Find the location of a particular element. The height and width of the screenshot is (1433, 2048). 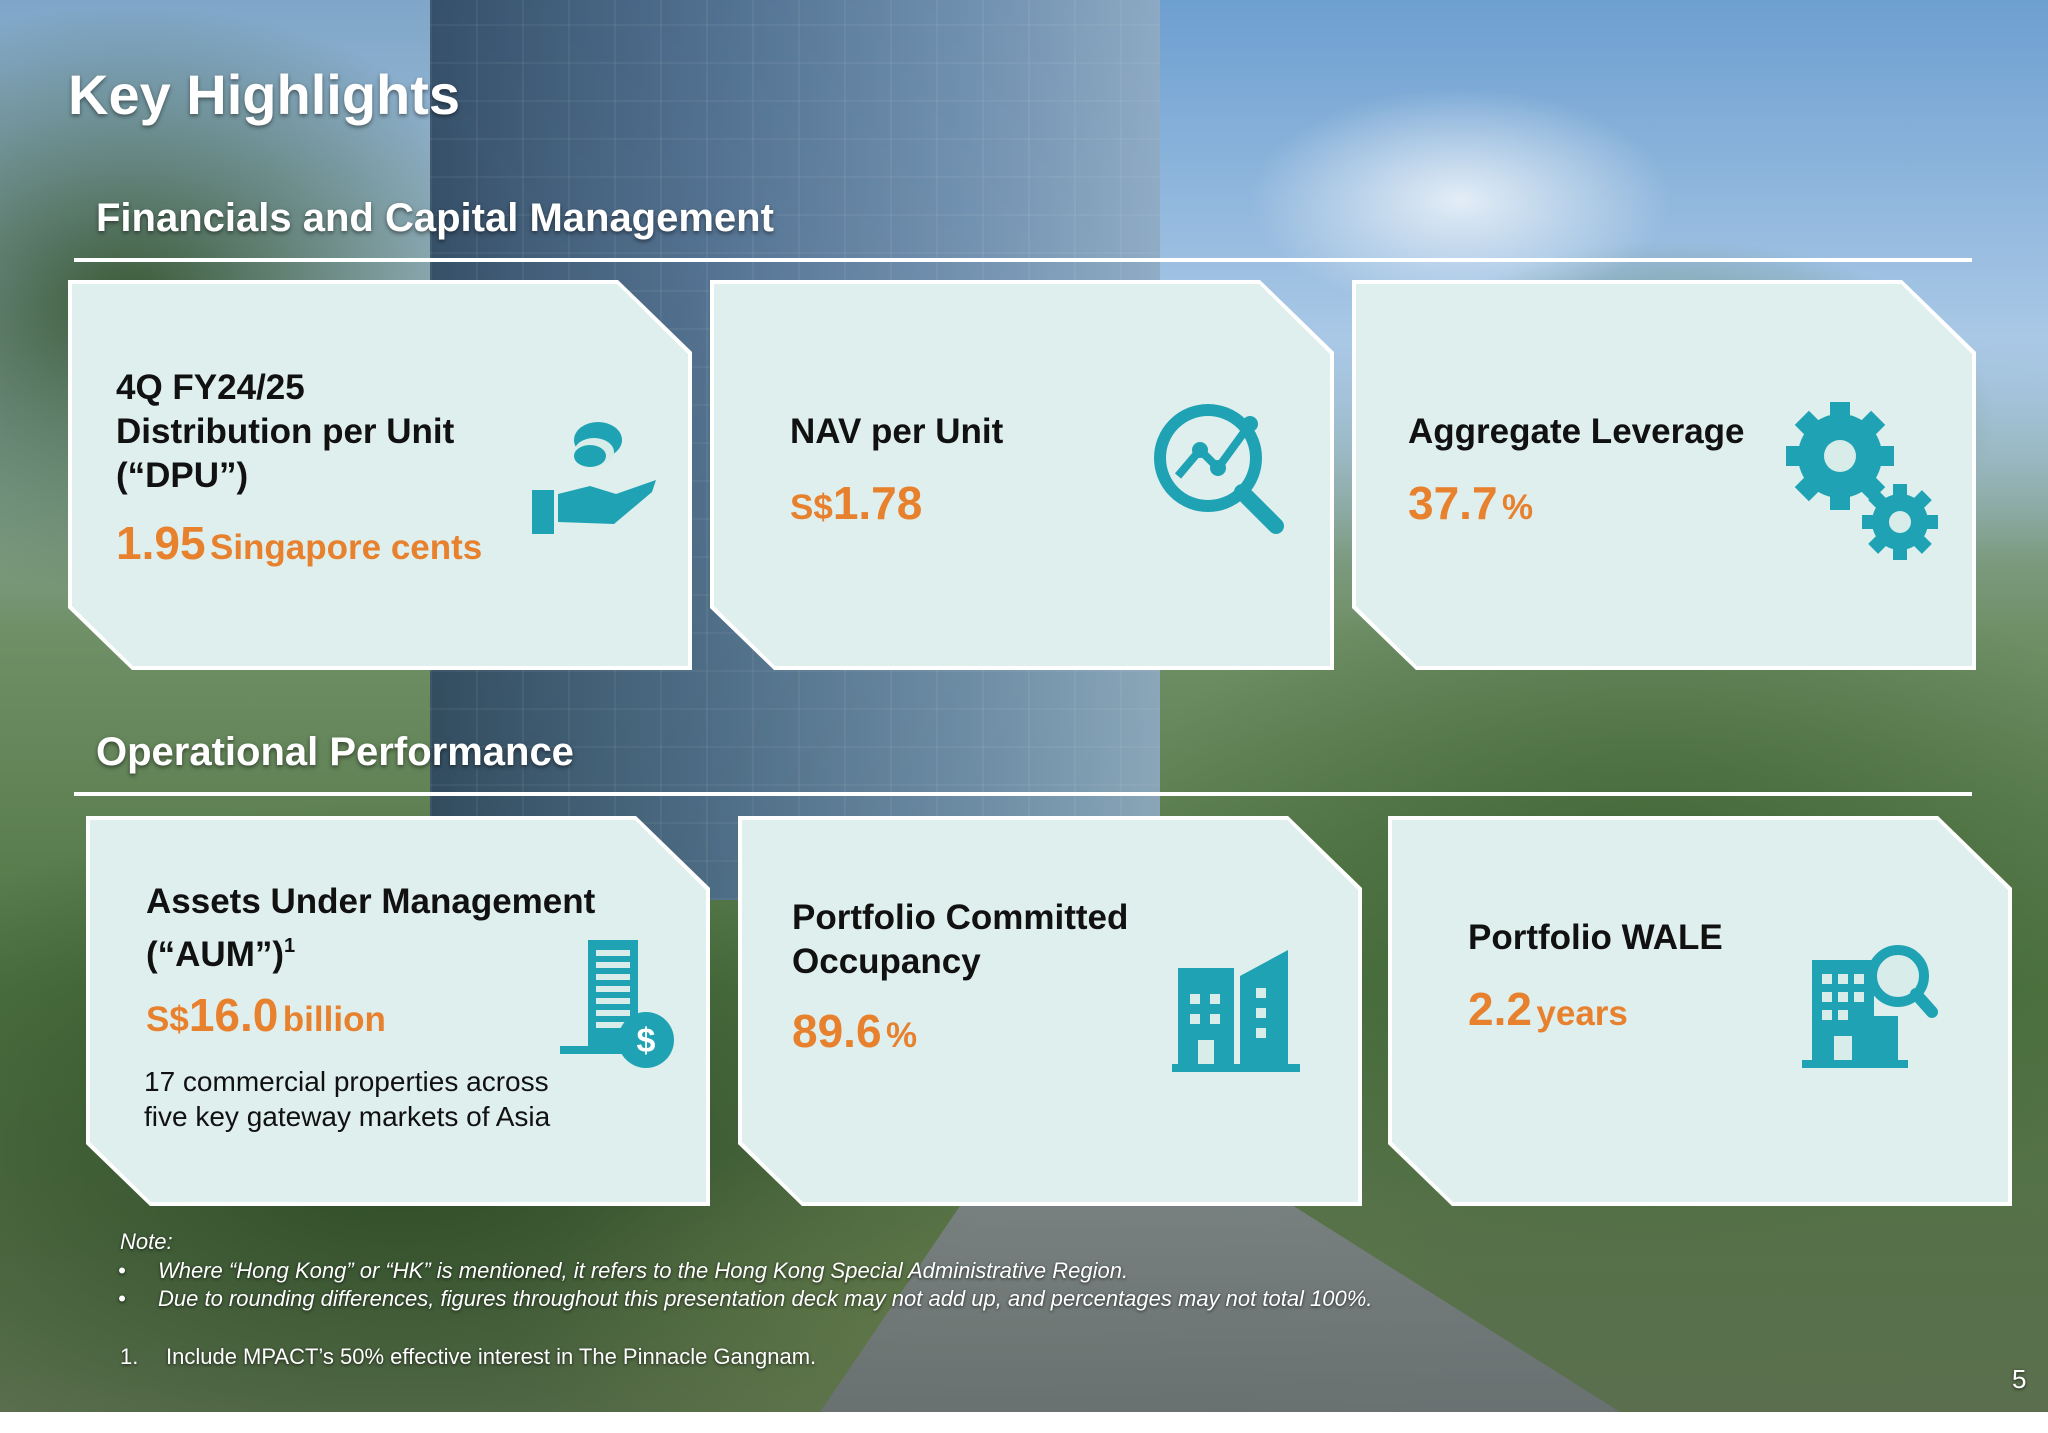

dpu-unit: Singapore cents is located at coordinates (346, 547).